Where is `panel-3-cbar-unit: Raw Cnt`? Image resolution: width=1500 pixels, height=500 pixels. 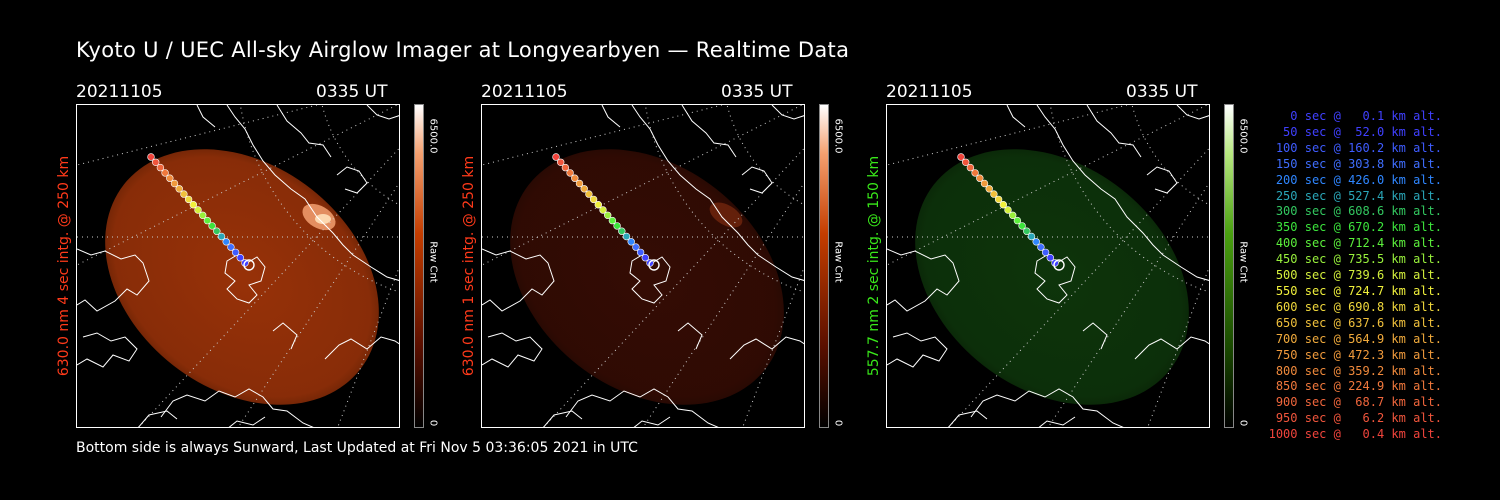 panel-3-cbar-unit: Raw Cnt is located at coordinates (1243, 262).